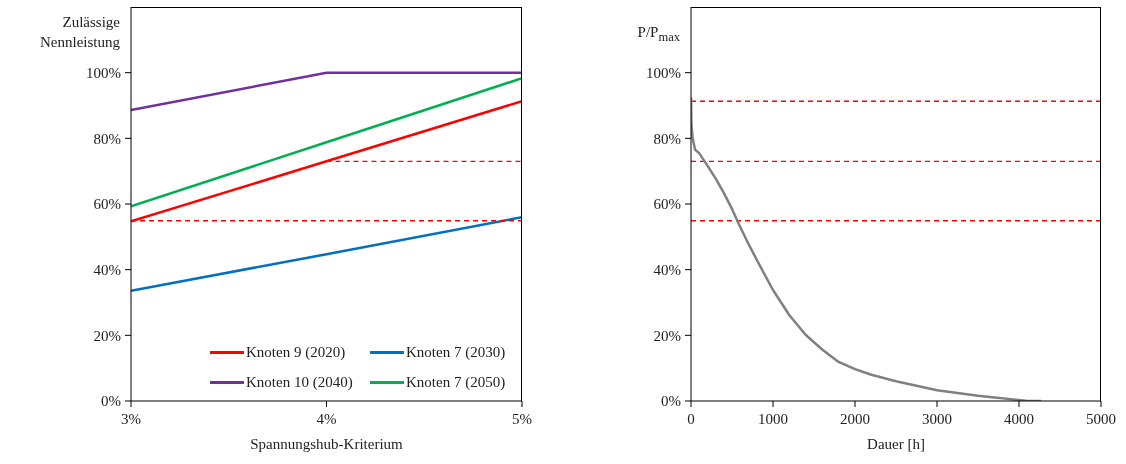  What do you see at coordinates (456, 352) in the screenshot?
I see `legend-label: Knoten 7 (2030)` at bounding box center [456, 352].